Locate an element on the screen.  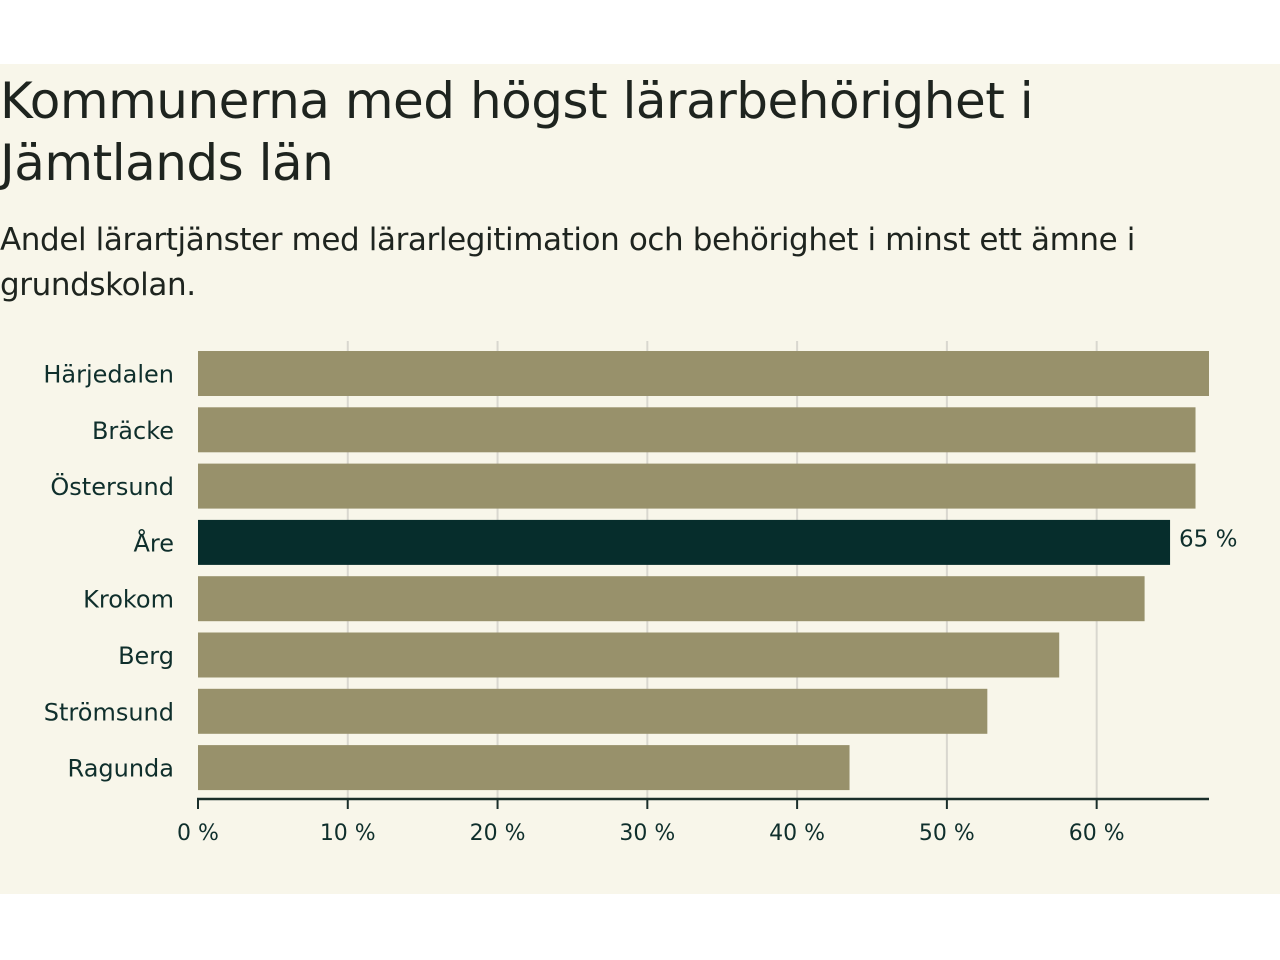
category-label: Åre is located at coordinates (153, 542).